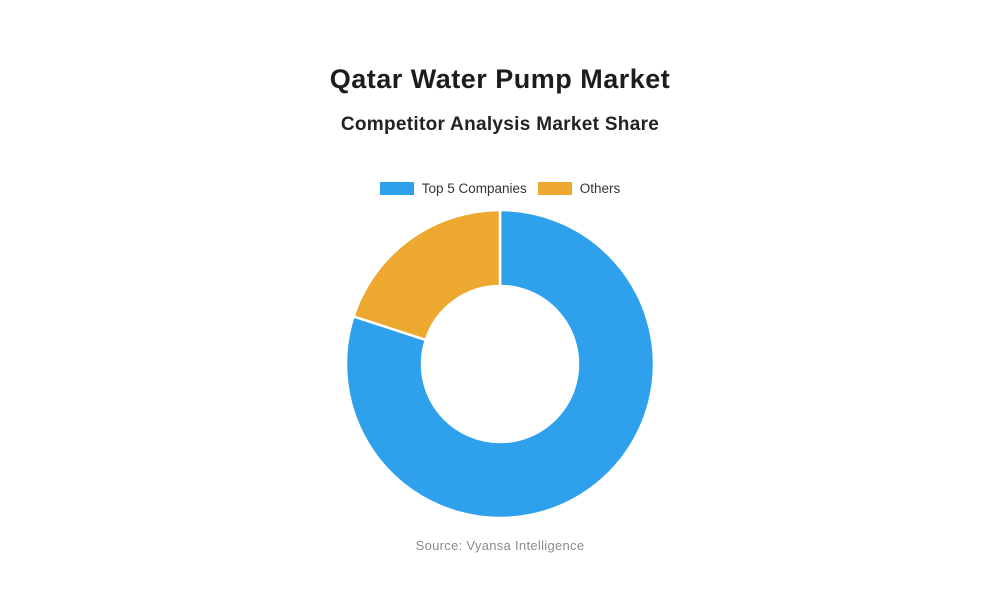 This screenshot has width=1000, height=600. What do you see at coordinates (500, 545) in the screenshot?
I see `source-note: Source: Vyansa Intelligence` at bounding box center [500, 545].